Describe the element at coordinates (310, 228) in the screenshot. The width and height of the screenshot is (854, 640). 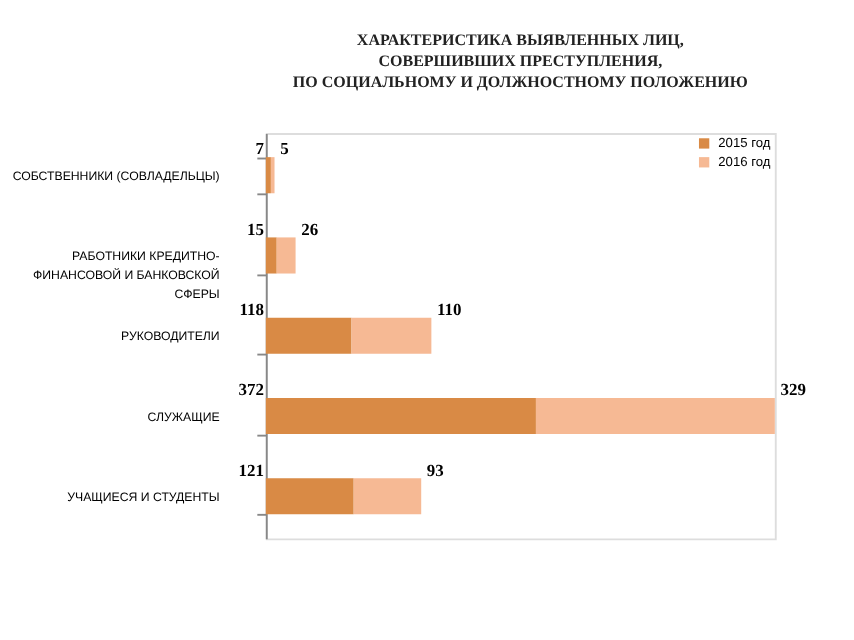
I see `data-label: 26` at that location.